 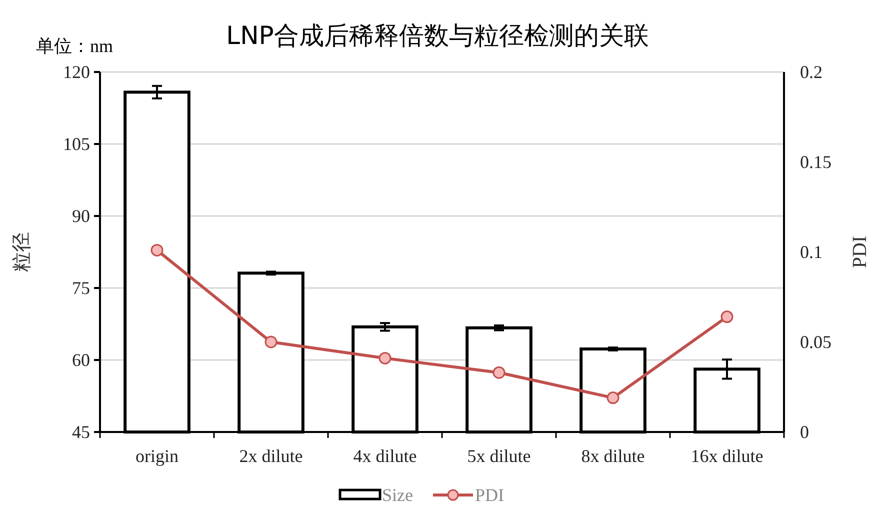 What do you see at coordinates (76, 144) in the screenshot?
I see `y-tick-label: 105` at bounding box center [76, 144].